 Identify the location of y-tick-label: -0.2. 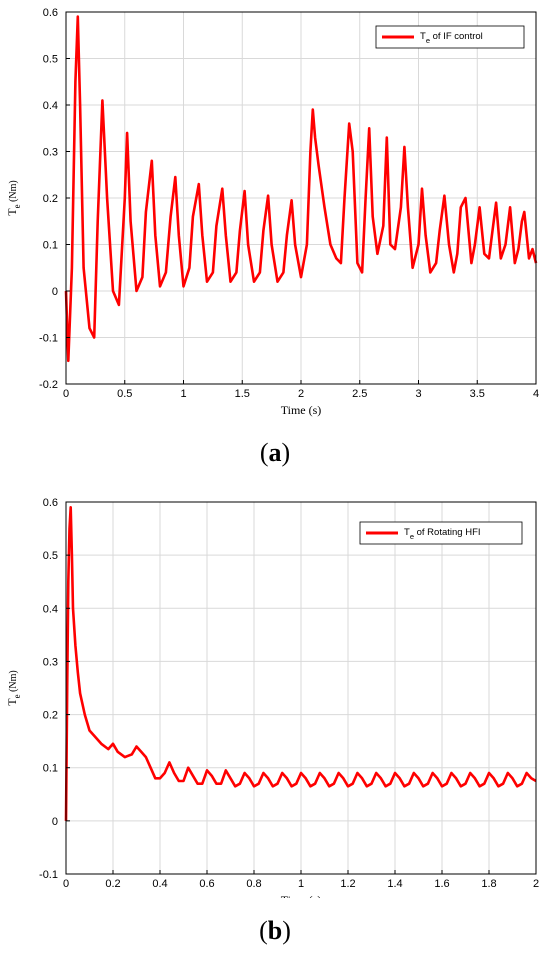
(48, 385).